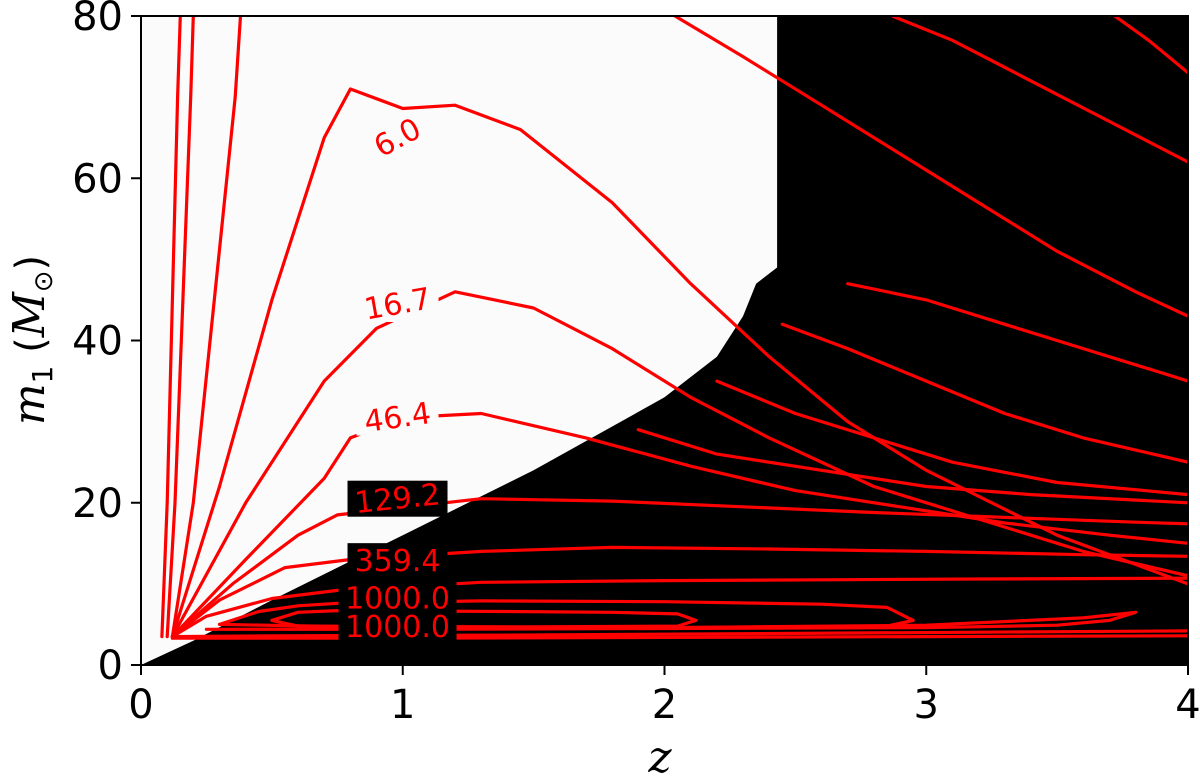  What do you see at coordinates (29, 314) in the screenshot?
I see `y-label-unit: M` at bounding box center [29, 314].